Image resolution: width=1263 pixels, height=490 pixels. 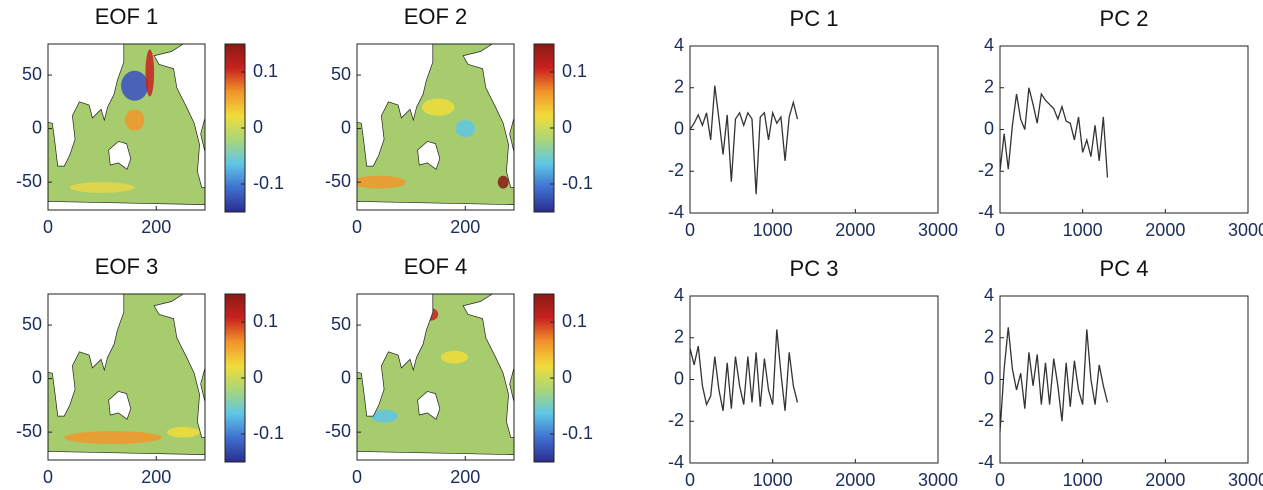 What do you see at coordinates (1124, 268) in the screenshot?
I see `chart-title: PC 4` at bounding box center [1124, 268].